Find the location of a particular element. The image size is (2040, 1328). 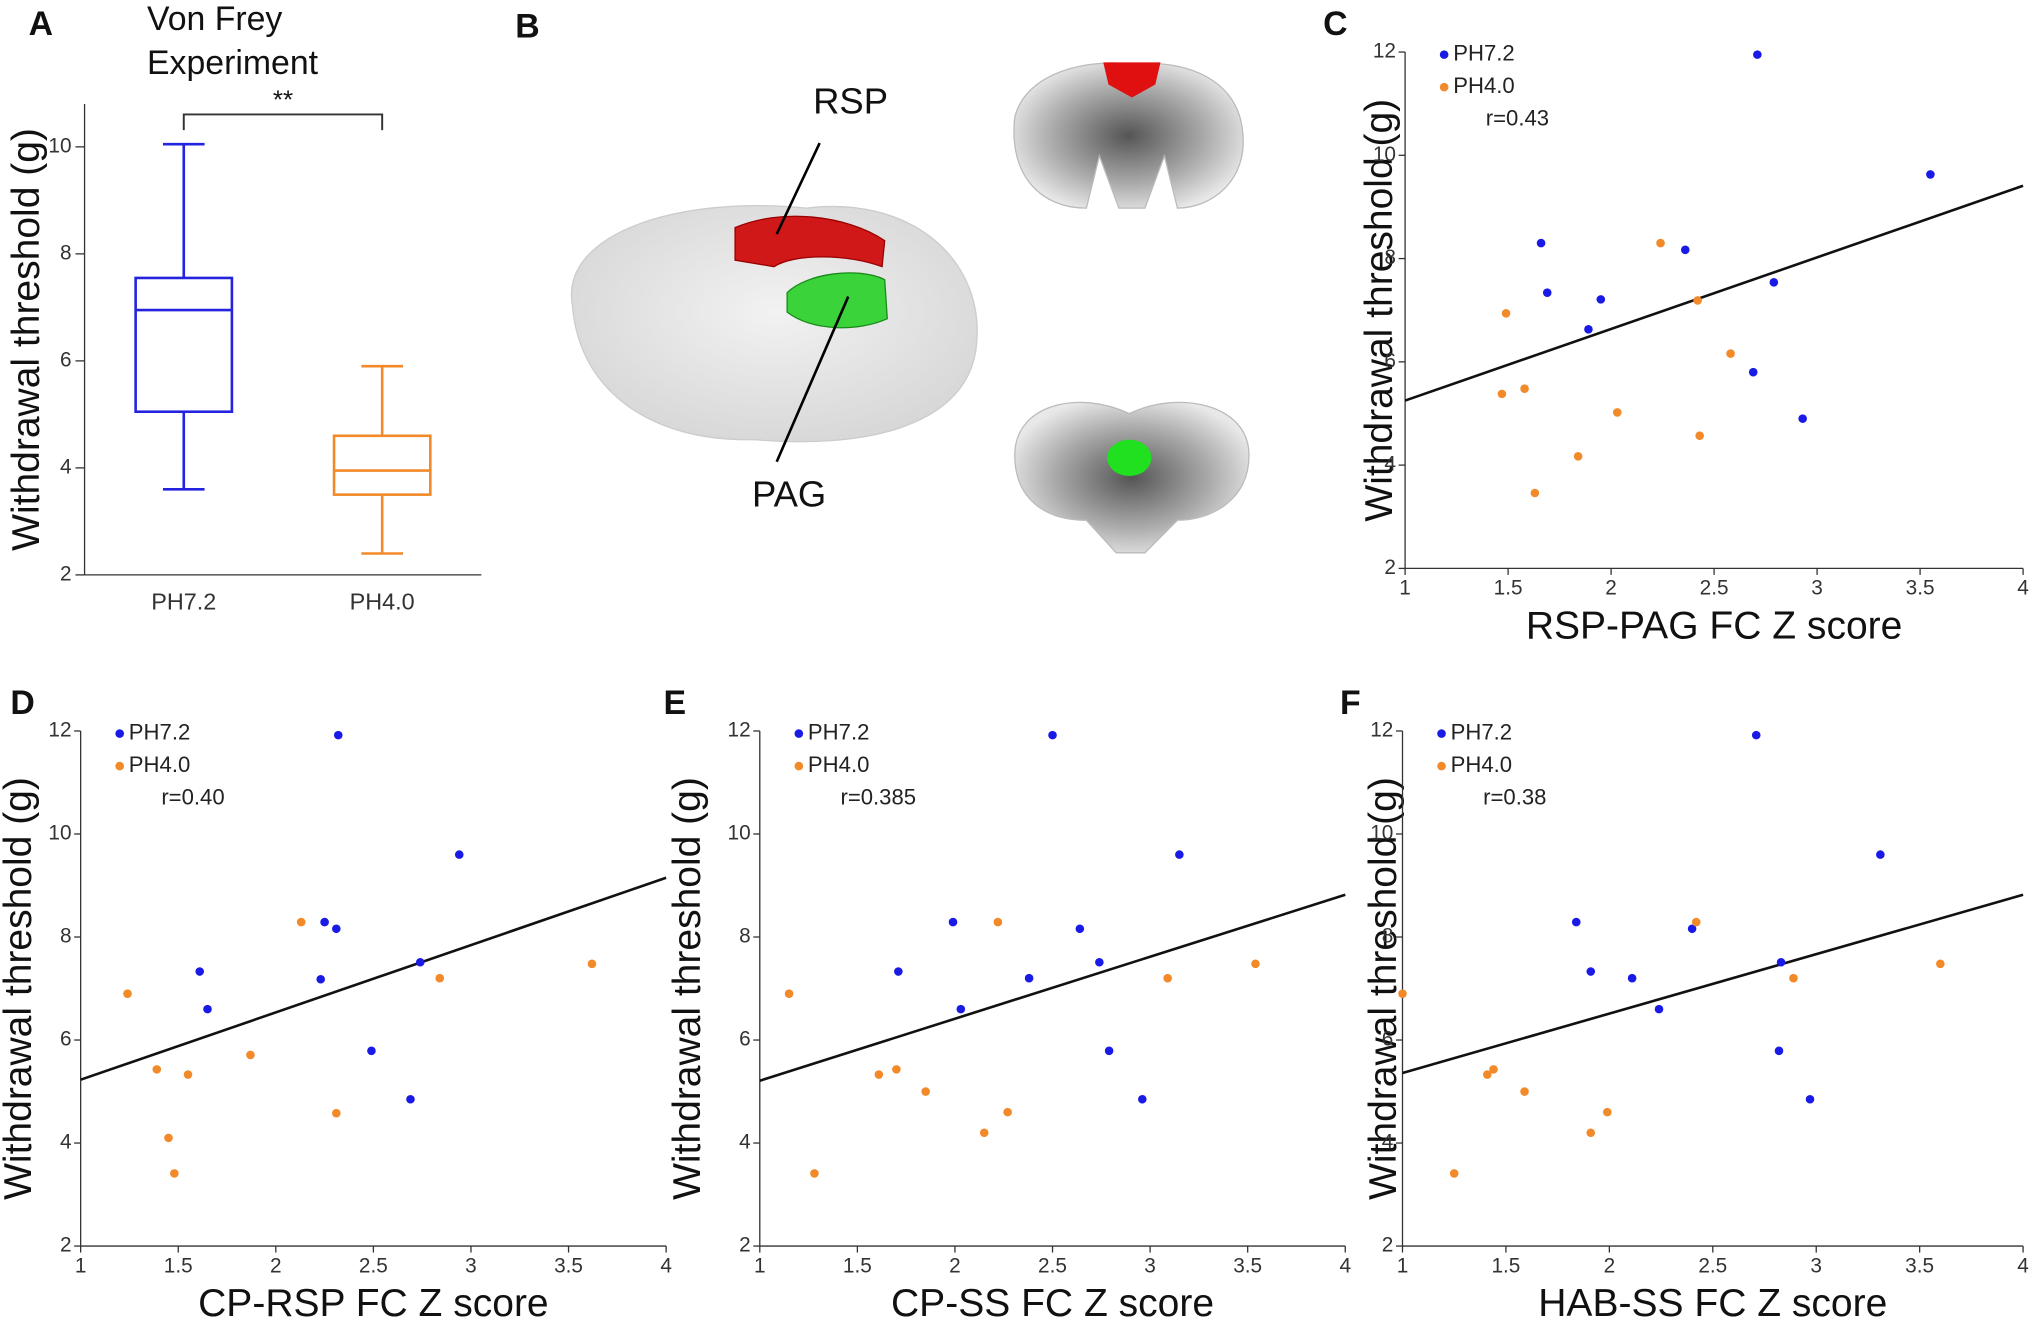

x-tick-label: PH4.0 is located at coordinates (382, 602).